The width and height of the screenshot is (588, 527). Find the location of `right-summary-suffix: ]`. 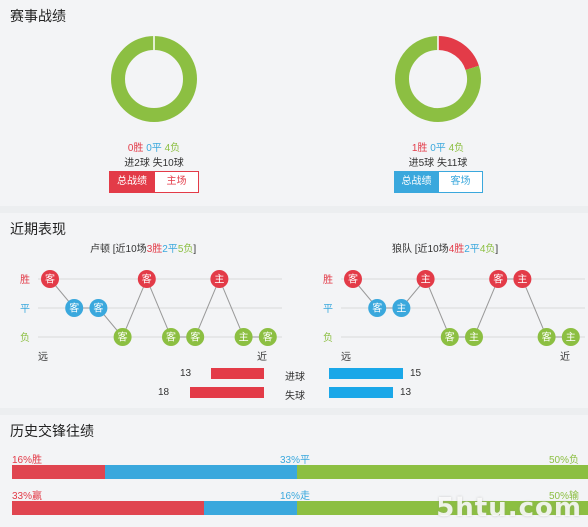

right-summary-suffix: ] is located at coordinates (497, 249).